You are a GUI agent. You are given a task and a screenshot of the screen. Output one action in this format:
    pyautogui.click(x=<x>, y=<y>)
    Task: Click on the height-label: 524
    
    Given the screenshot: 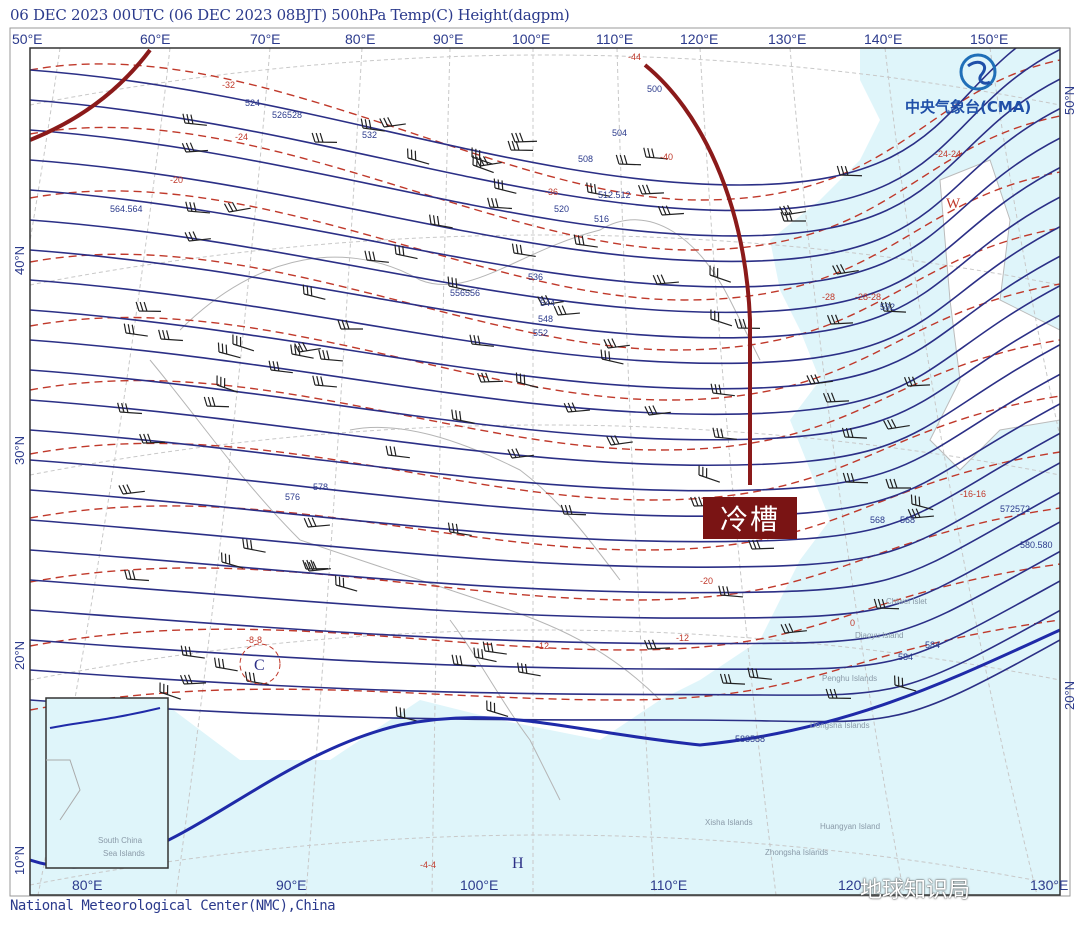 What is the action you would take?
    pyautogui.click(x=252, y=103)
    